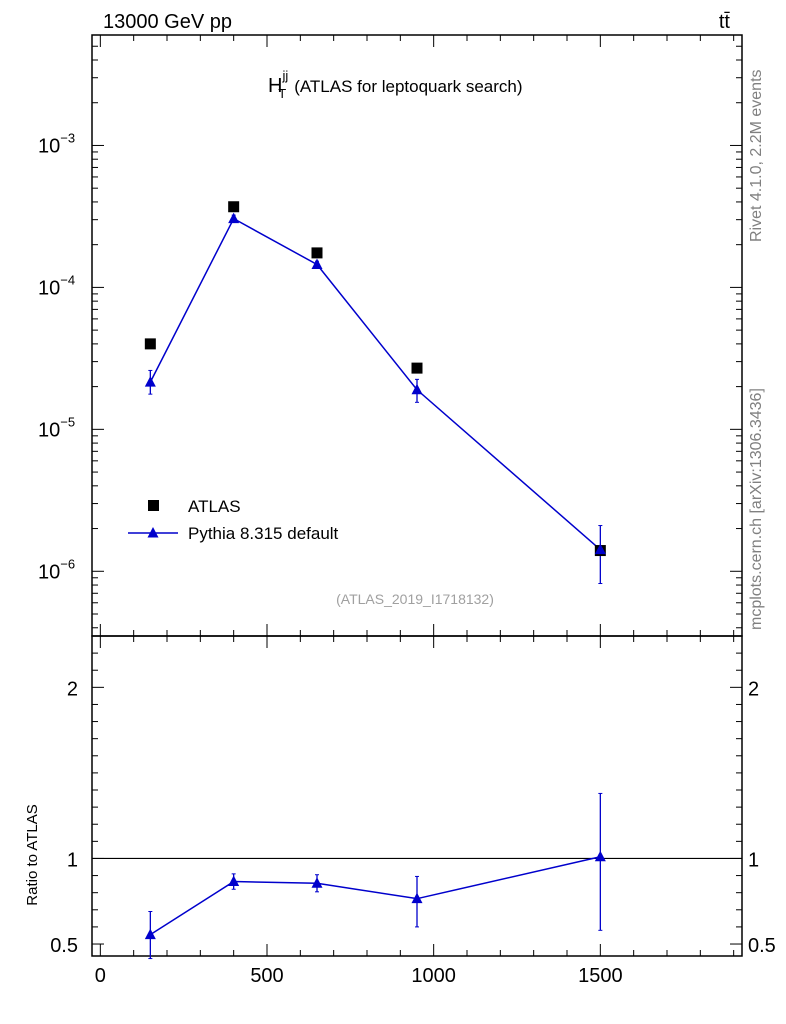 This screenshot has width=786, height=1024. I want to click on title-subscript: T, so click(282, 93).